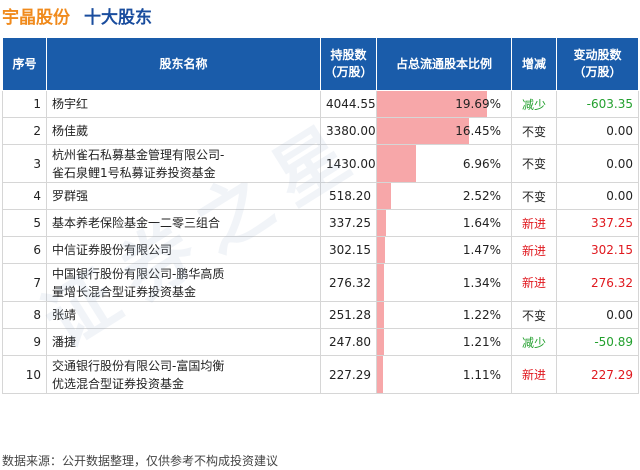  I want to click on pct-value: 1.11%, so click(481, 374).